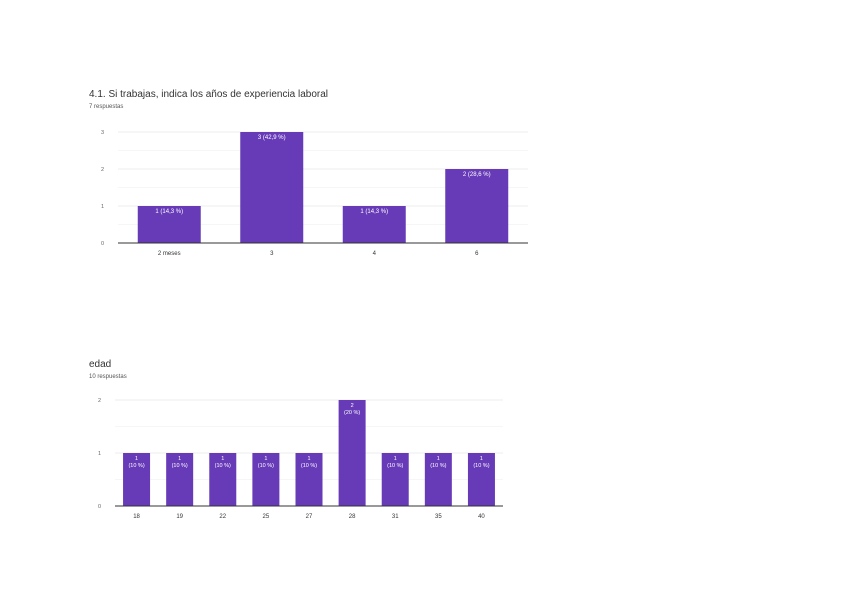 This screenshot has width=848, height=600. What do you see at coordinates (352, 406) in the screenshot?
I see `bar-data-label: 2` at bounding box center [352, 406].